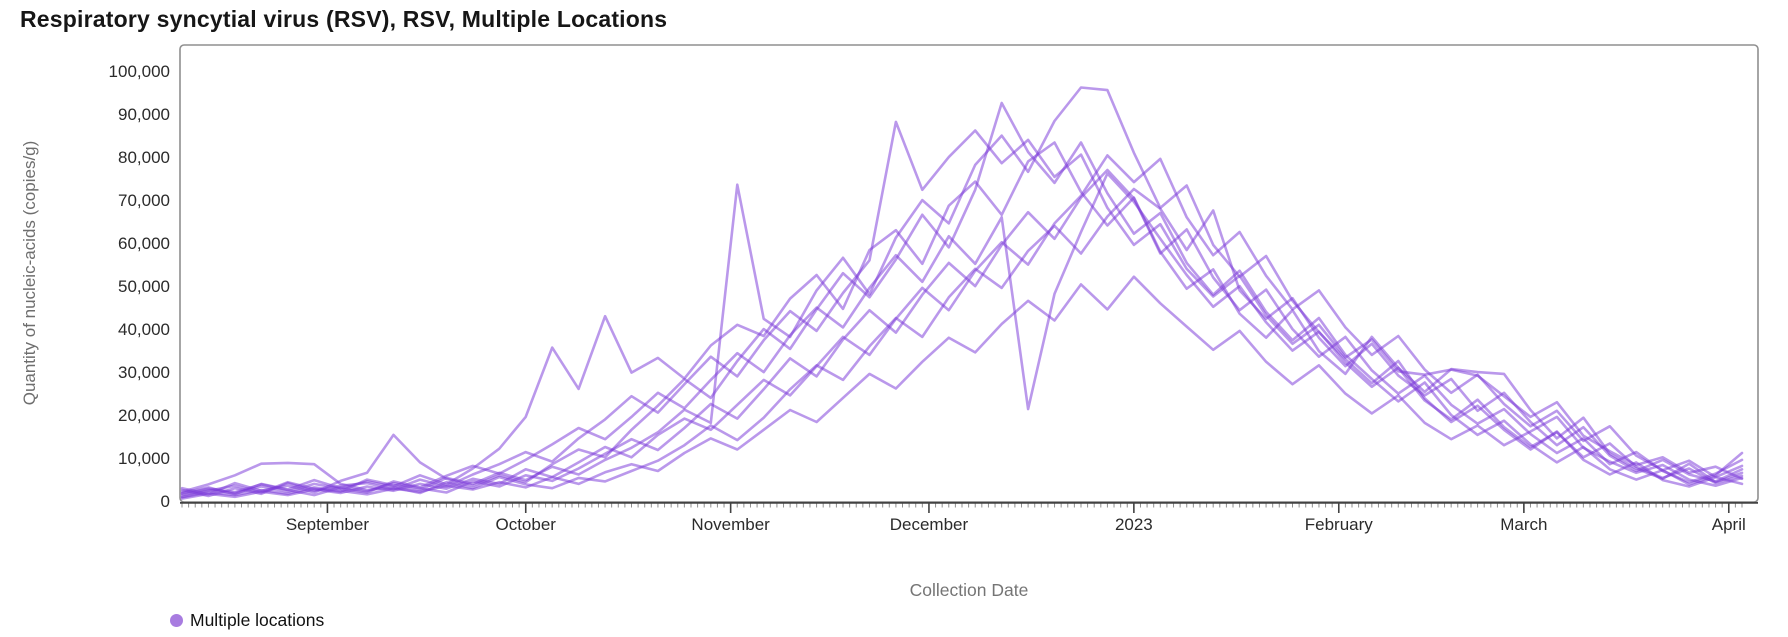  What do you see at coordinates (144, 458) in the screenshot?
I see `y-tick-label: 10,000` at bounding box center [144, 458].